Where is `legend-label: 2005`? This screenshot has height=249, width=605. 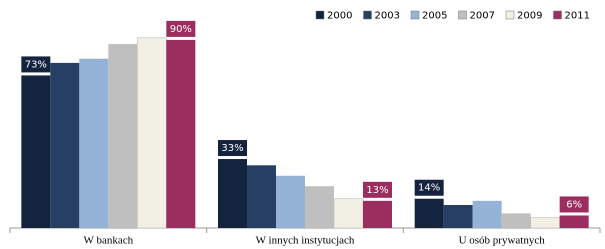
legend-label: 2005 is located at coordinates (434, 16).